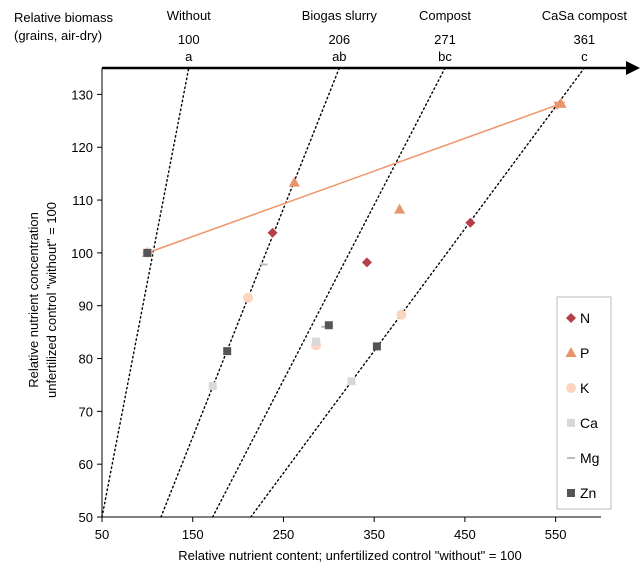 The height and width of the screenshot is (570, 641). Describe the element at coordinates (585, 388) in the screenshot. I see `legend-label-k: K` at that location.